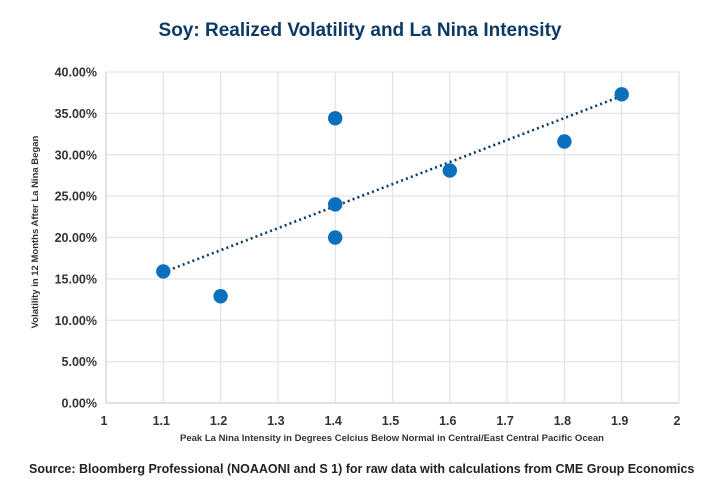 Image resolution: width=720 pixels, height=500 pixels. What do you see at coordinates (76, 155) in the screenshot?
I see `y-tick-label: 30.00%` at bounding box center [76, 155].